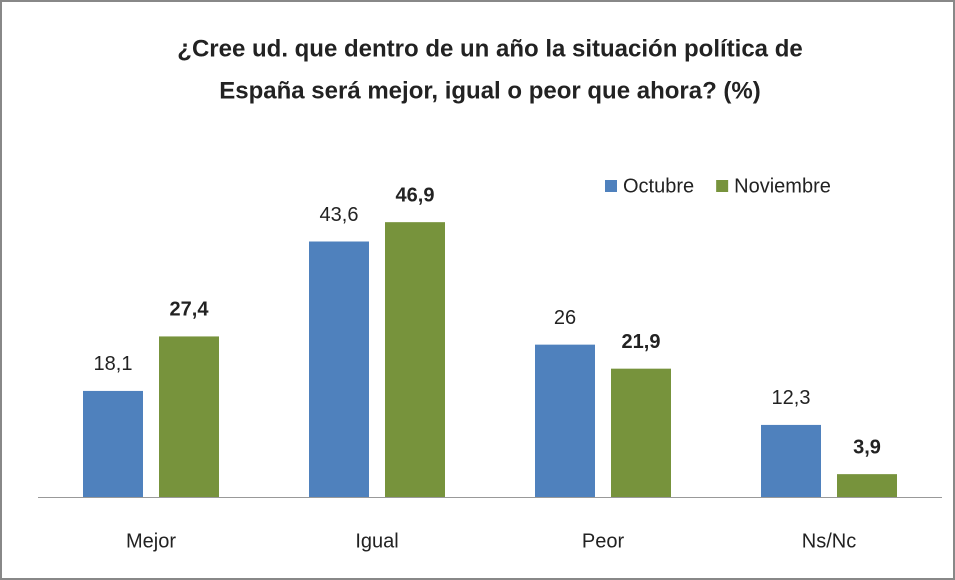  What do you see at coordinates (565, 318) in the screenshot?
I see `value-label: 26` at bounding box center [565, 318].